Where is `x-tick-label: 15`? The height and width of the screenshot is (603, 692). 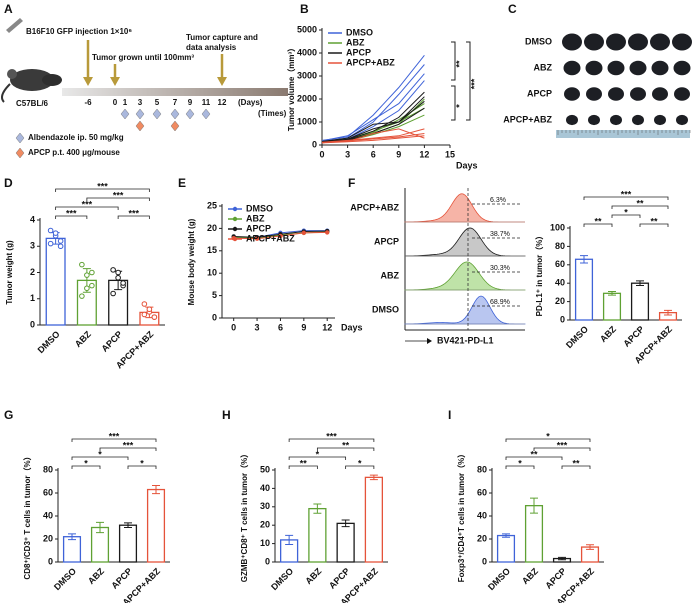 x-tick-label: 15 is located at coordinates (450, 154).